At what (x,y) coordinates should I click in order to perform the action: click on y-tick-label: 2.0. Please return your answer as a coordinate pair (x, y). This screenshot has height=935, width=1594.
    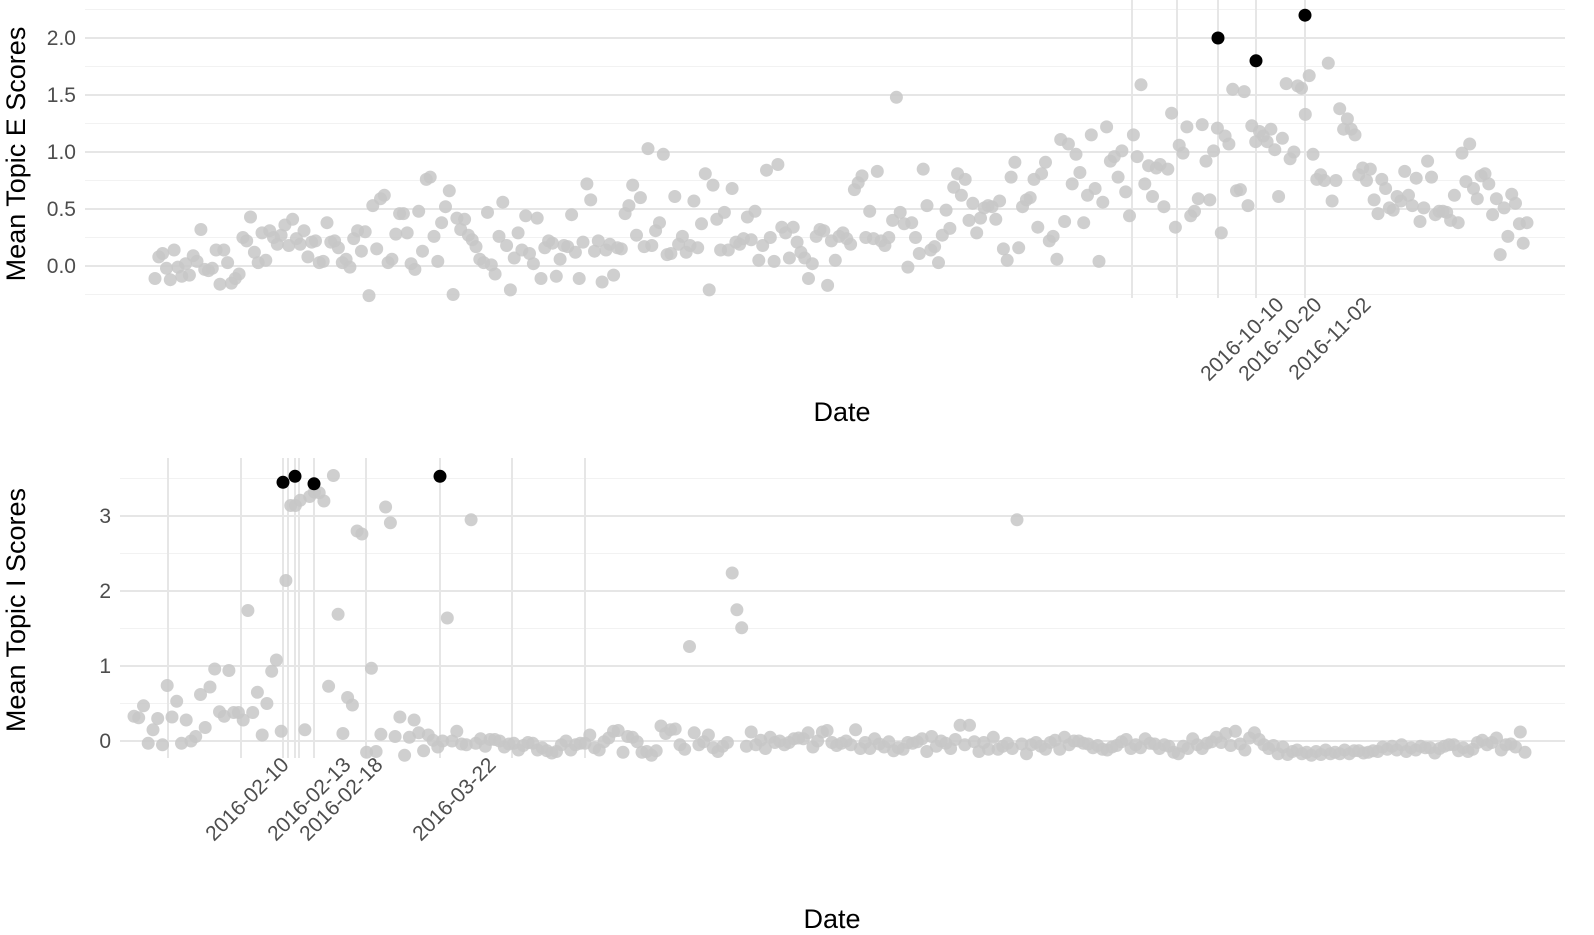
    Looking at the image, I should click on (61, 38).